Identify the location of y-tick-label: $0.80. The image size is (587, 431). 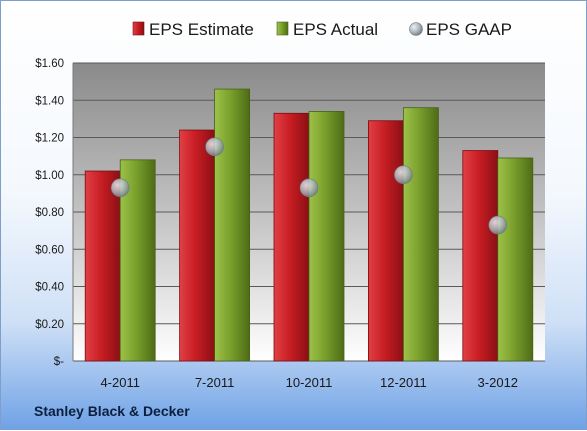
(49, 213).